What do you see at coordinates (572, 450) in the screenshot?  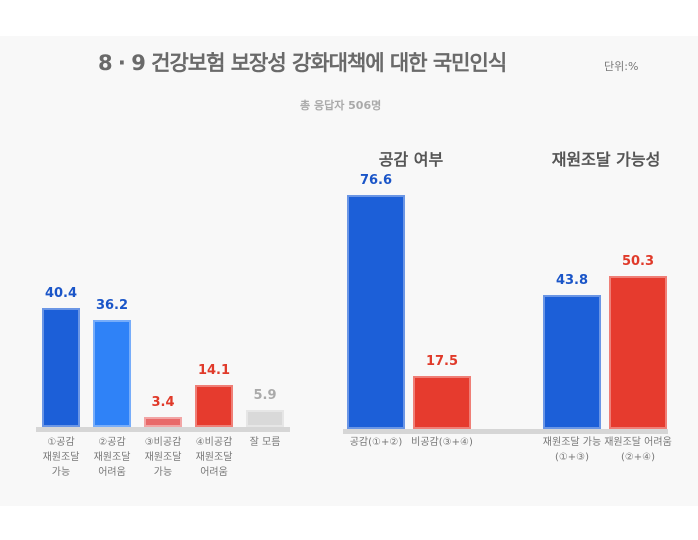 I see `category-label: 재원조달 가능 (①+③)` at bounding box center [572, 450].